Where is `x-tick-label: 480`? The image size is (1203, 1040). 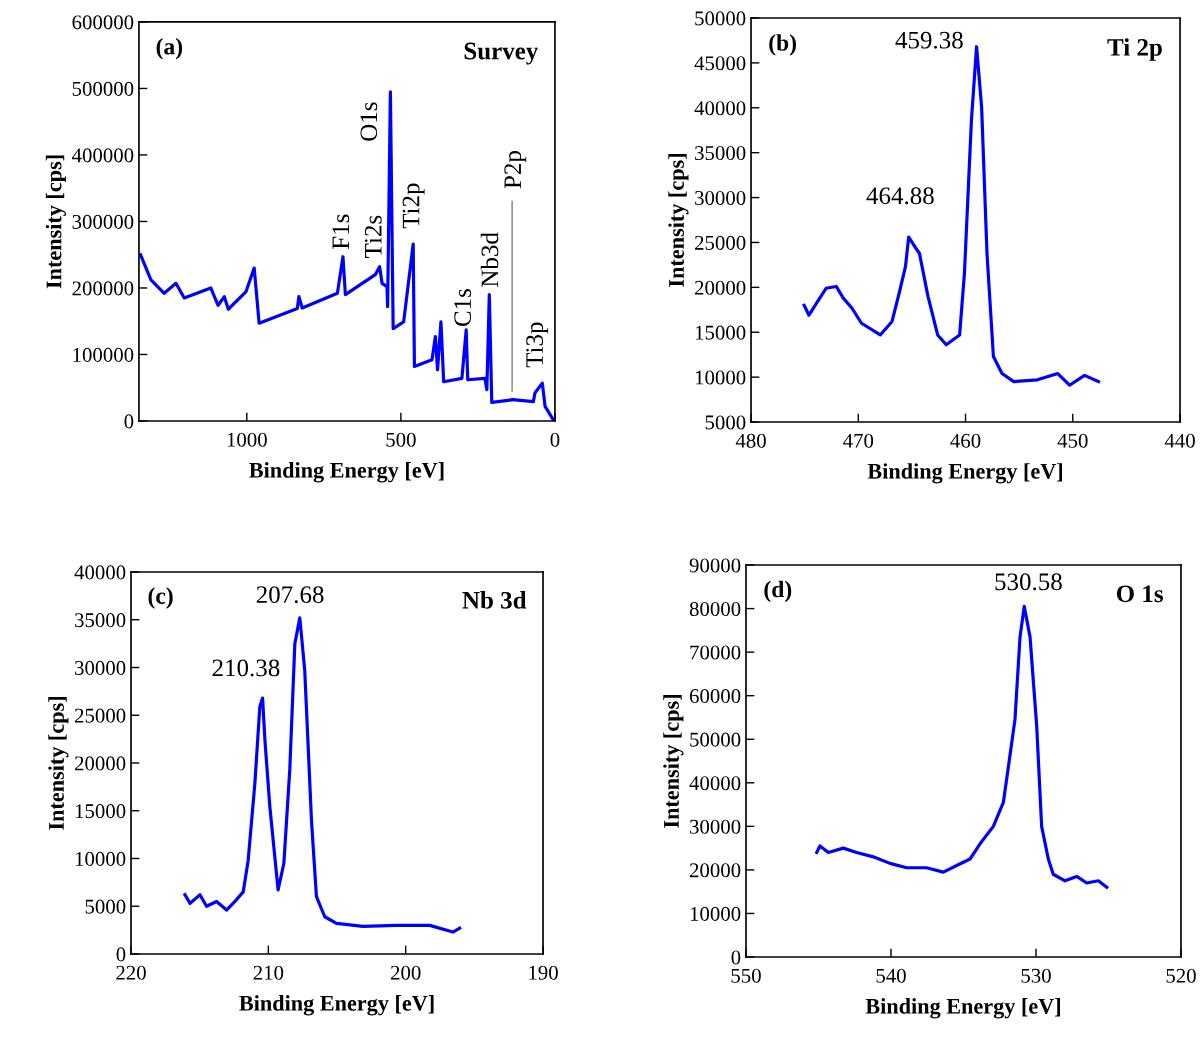 x-tick-label: 480 is located at coordinates (750, 440).